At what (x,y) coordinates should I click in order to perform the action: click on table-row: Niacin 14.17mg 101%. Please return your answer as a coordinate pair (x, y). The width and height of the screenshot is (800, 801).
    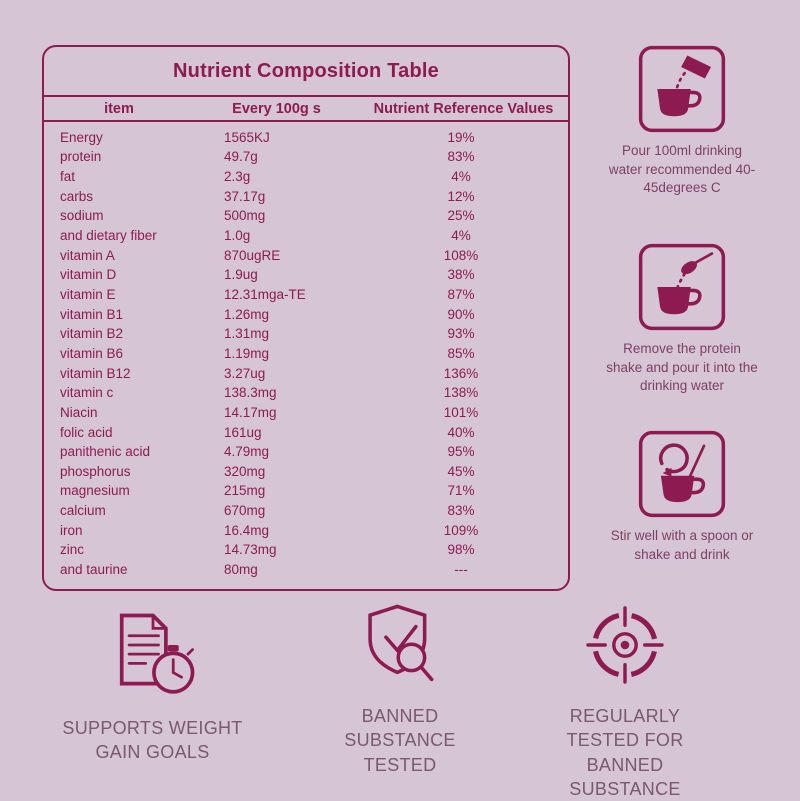
    Looking at the image, I should click on (306, 412).